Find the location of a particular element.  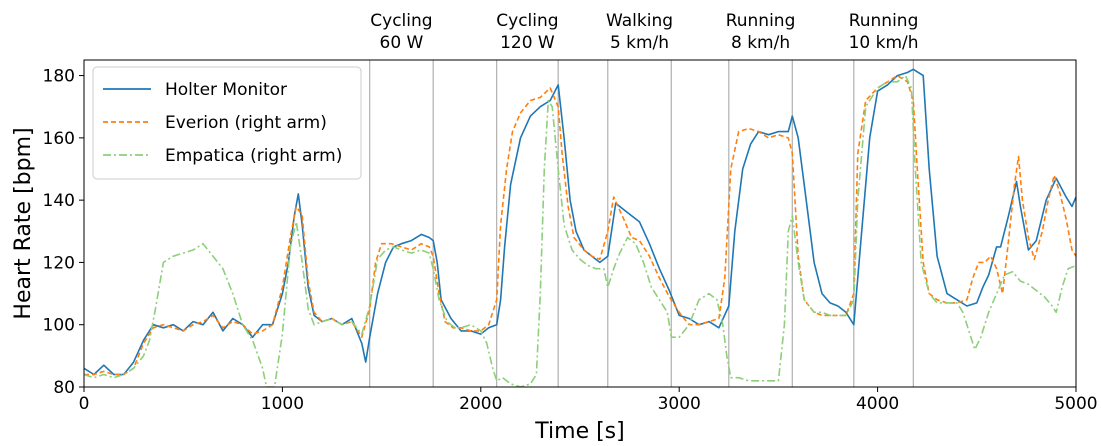

y-axis-label: Heart Rate [bpm] is located at coordinates (23, 223).